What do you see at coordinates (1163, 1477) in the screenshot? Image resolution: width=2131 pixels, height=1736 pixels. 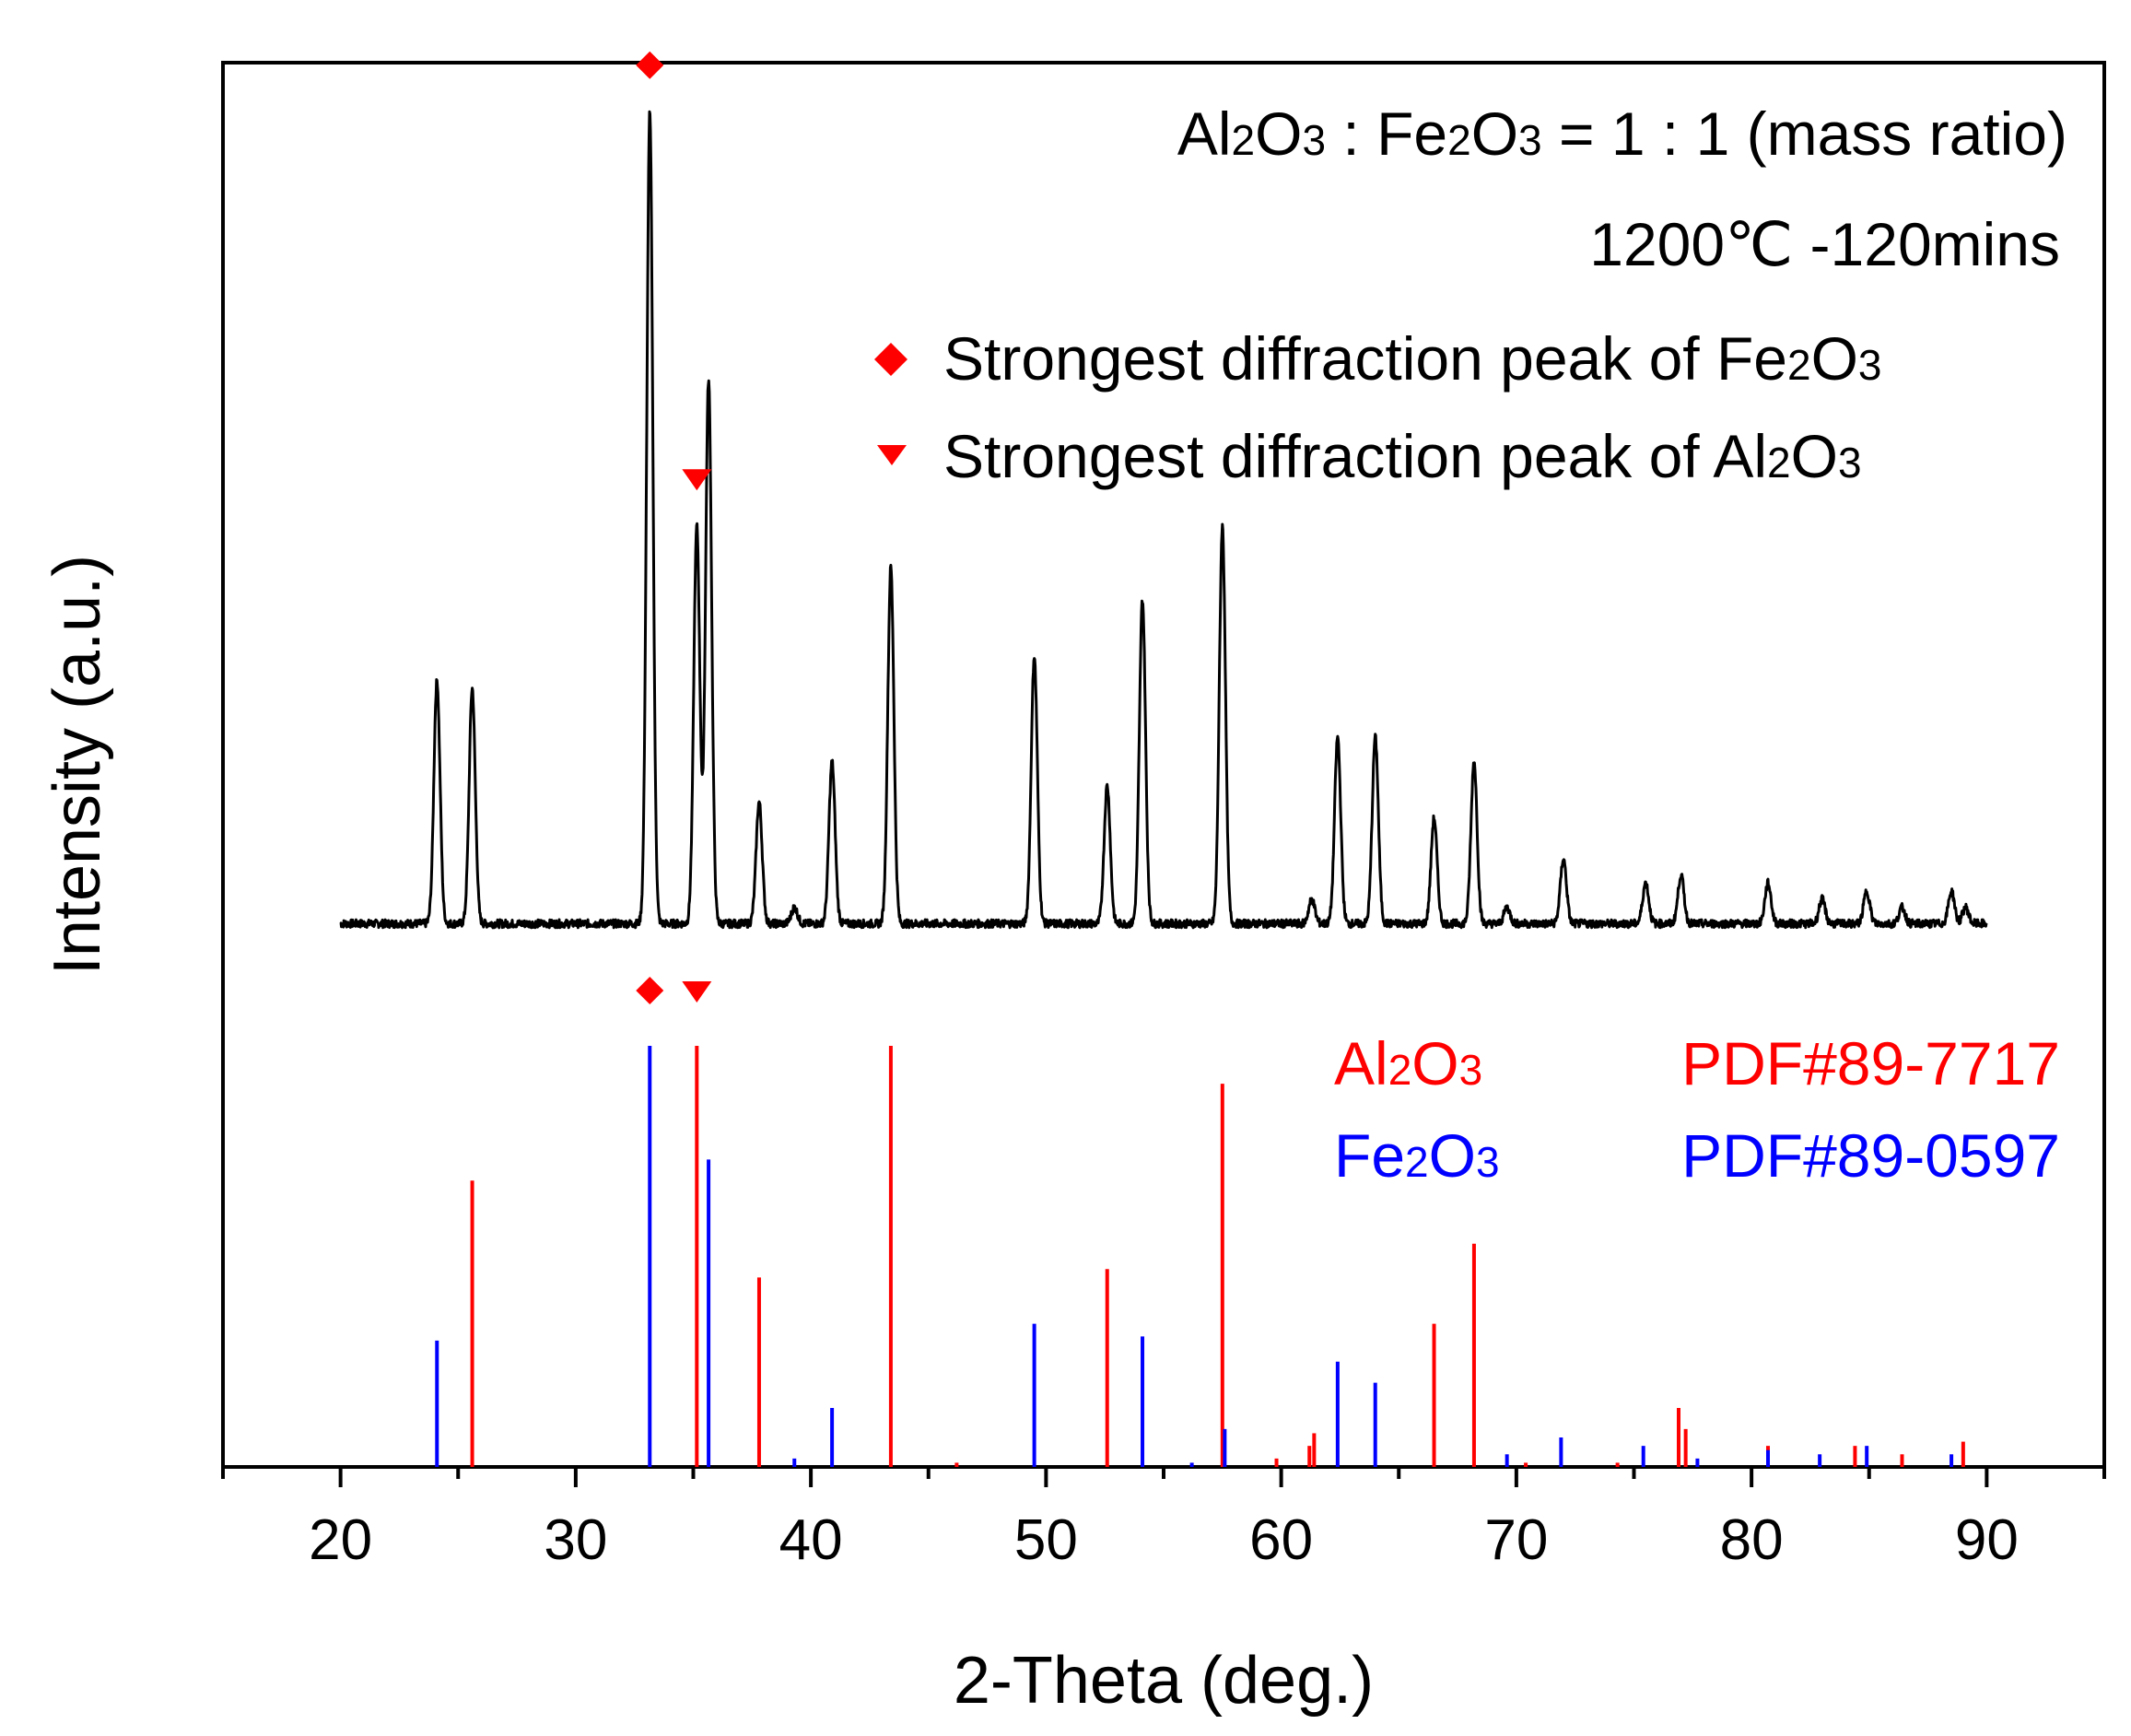 I see `x-axis-ticks` at bounding box center [1163, 1477].